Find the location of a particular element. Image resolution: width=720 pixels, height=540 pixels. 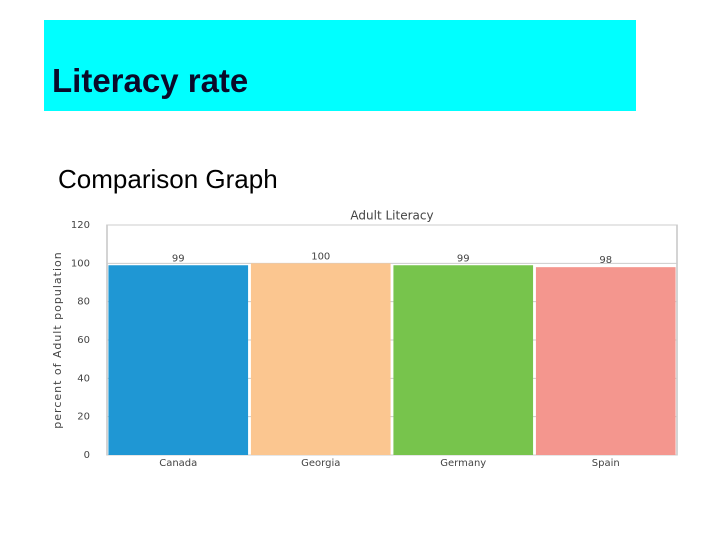

y-tick-label: 120 is located at coordinates (80, 225).